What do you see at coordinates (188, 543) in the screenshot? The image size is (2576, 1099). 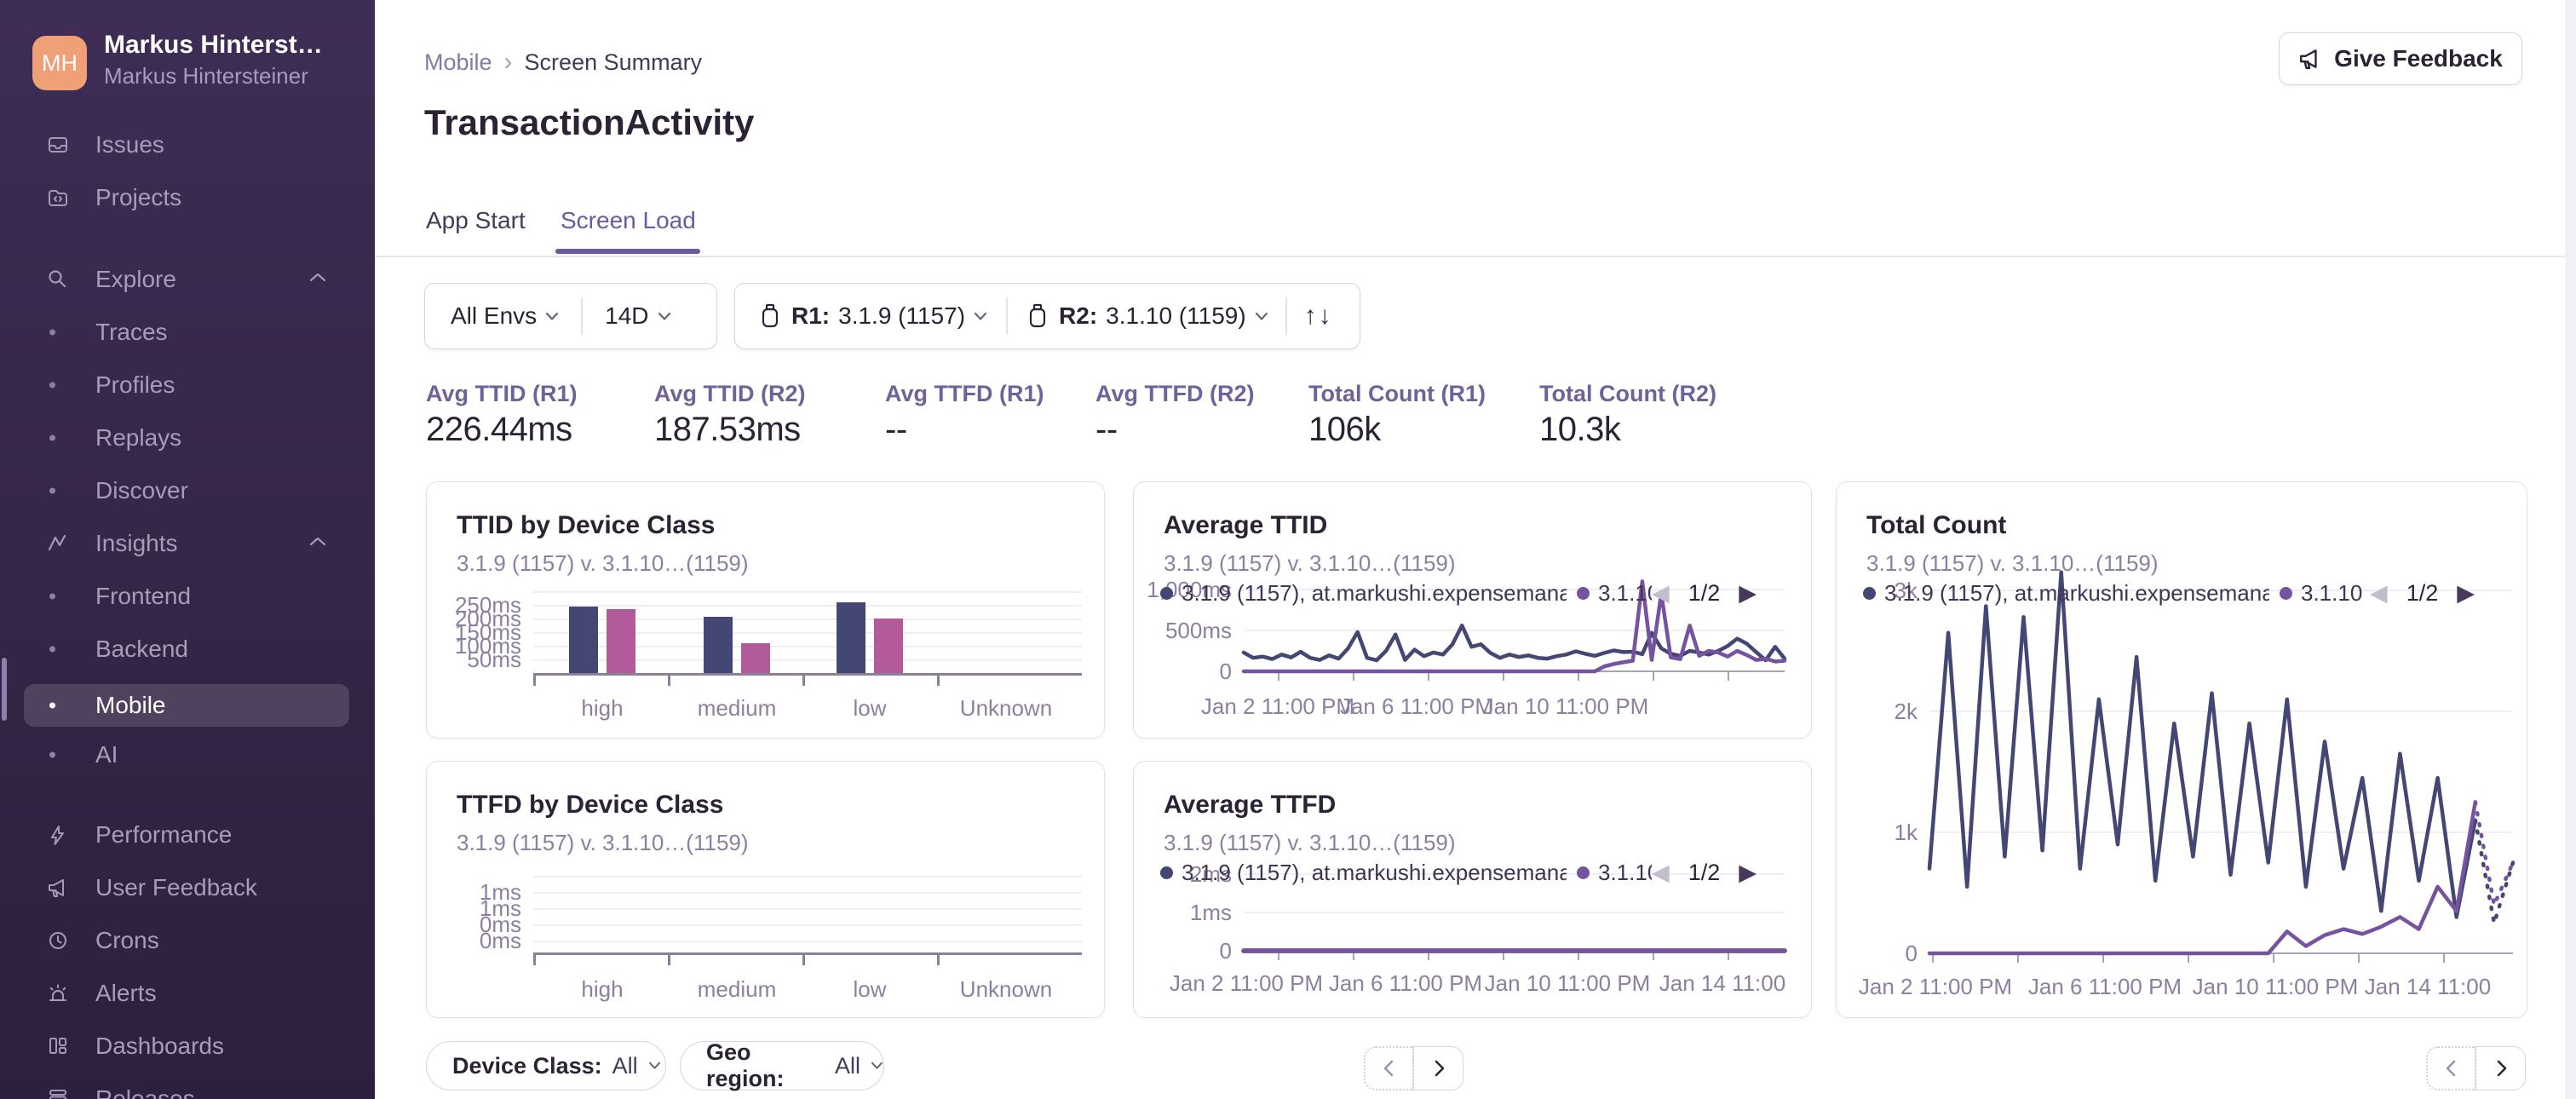 I see `sidebar-section-insights: Insights` at bounding box center [188, 543].